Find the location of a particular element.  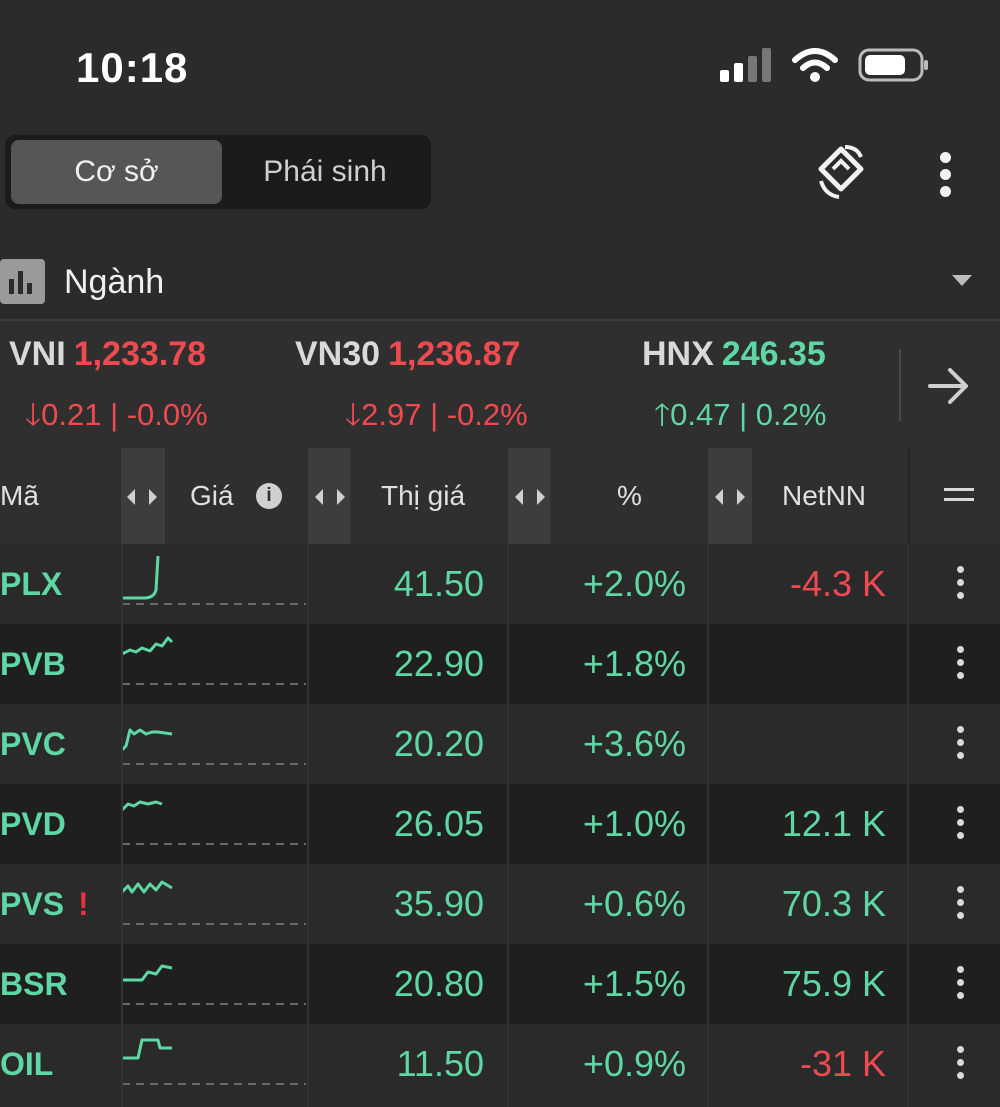

stock-netnn: 12.1 K is located at coordinates (833, 823).